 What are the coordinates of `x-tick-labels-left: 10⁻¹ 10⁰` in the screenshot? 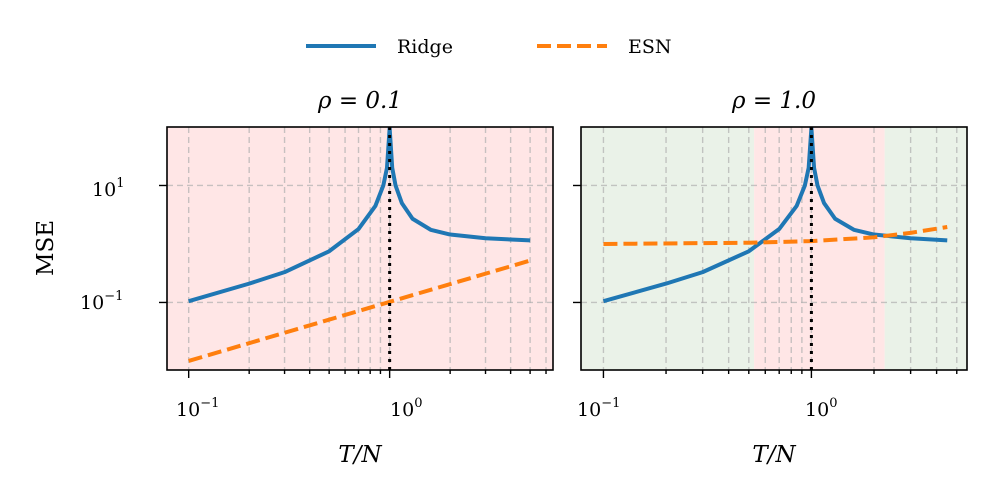 It's located at (299, 408).